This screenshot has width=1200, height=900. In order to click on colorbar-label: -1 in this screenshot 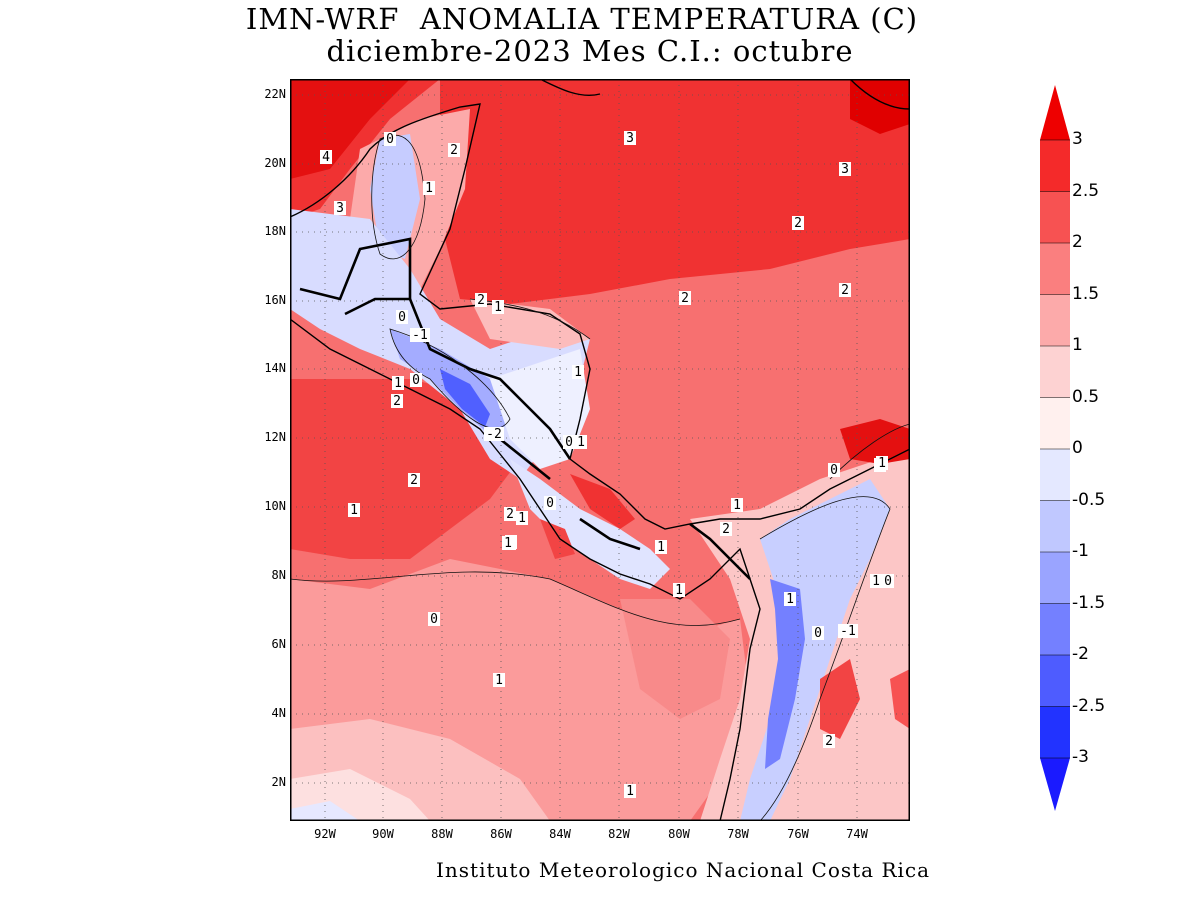, I will do `click(1080, 551)`.